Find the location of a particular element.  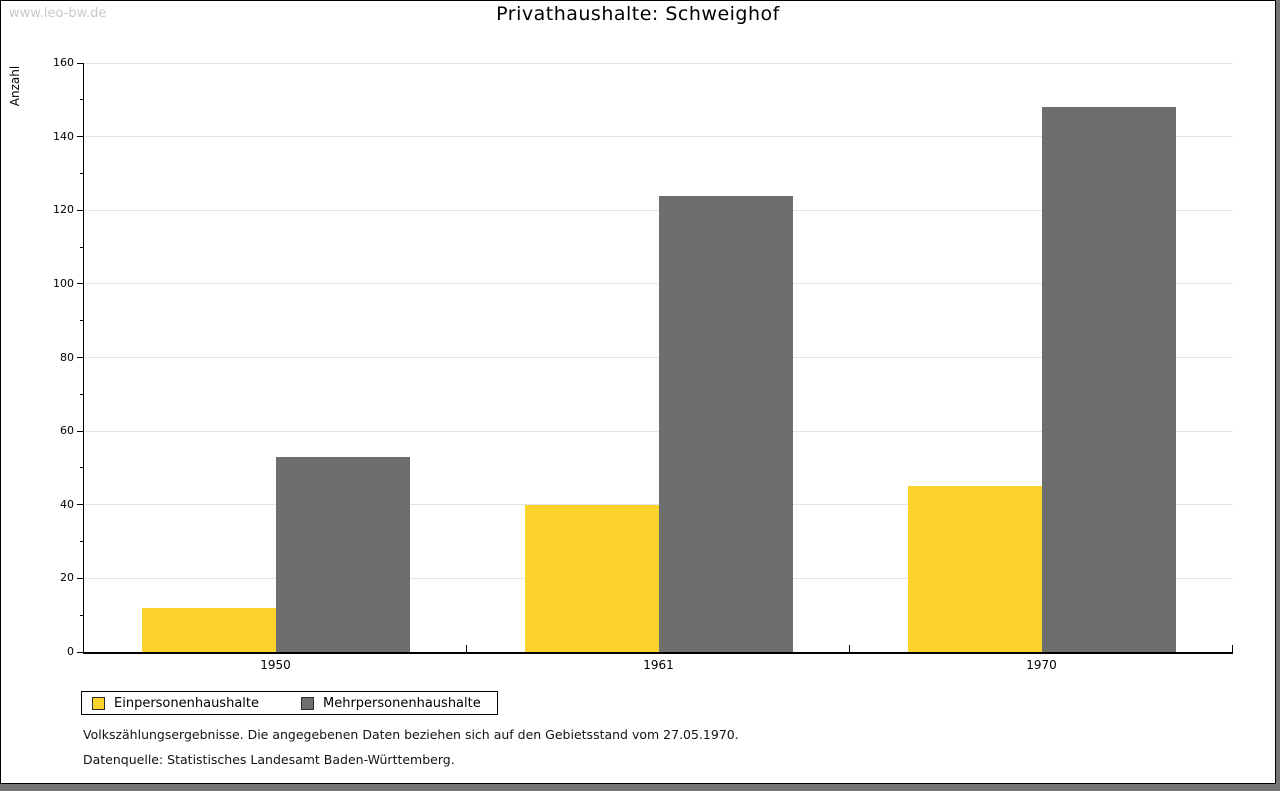

y-axis-label-20: 20 is located at coordinates (67, 578).